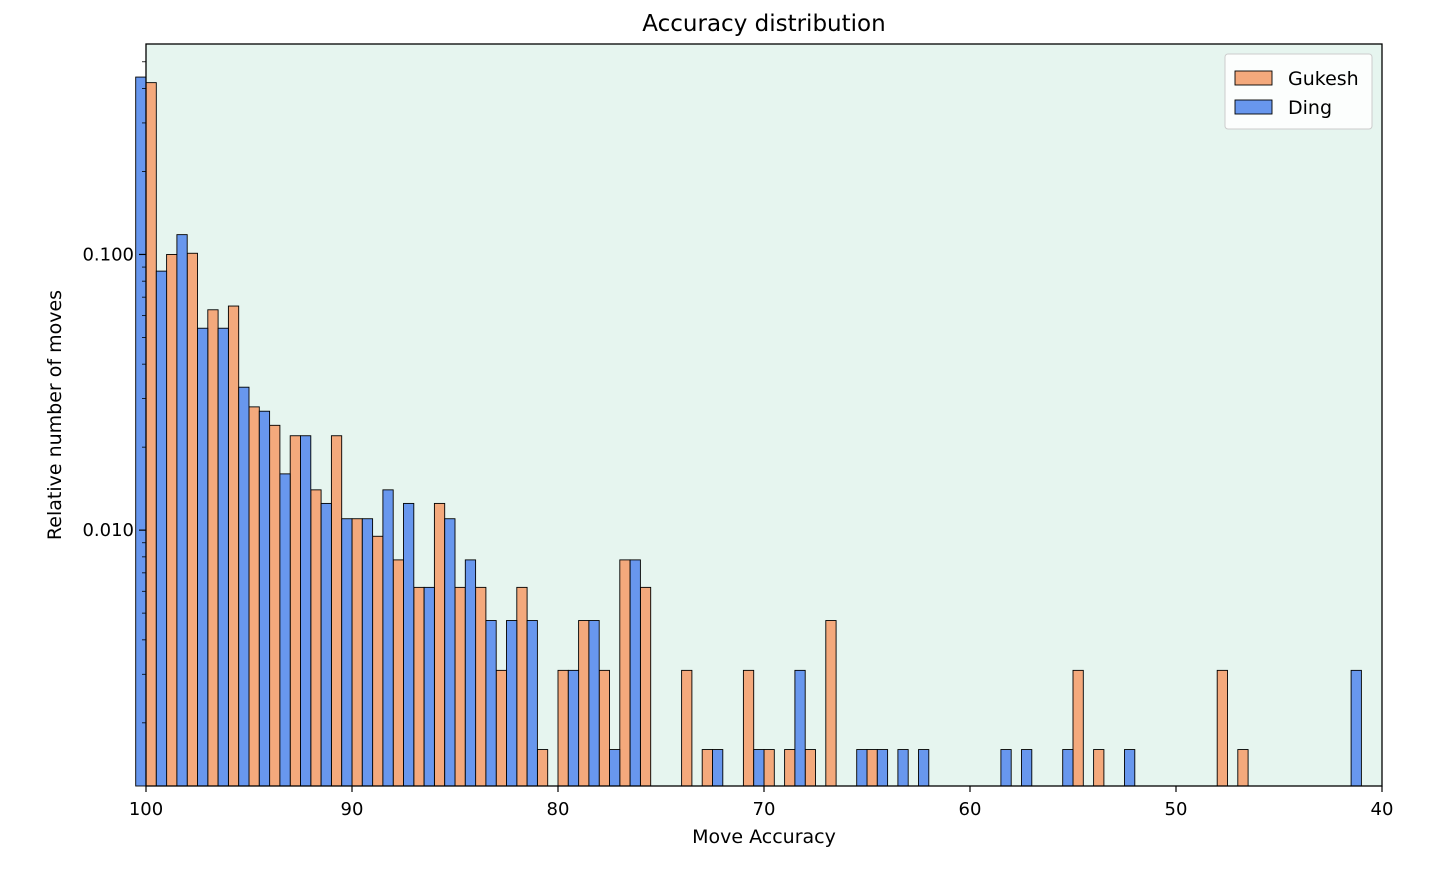 The image size is (1456, 874). Describe the element at coordinates (558, 809) in the screenshot. I see `x-tick-label-2: 80` at that location.